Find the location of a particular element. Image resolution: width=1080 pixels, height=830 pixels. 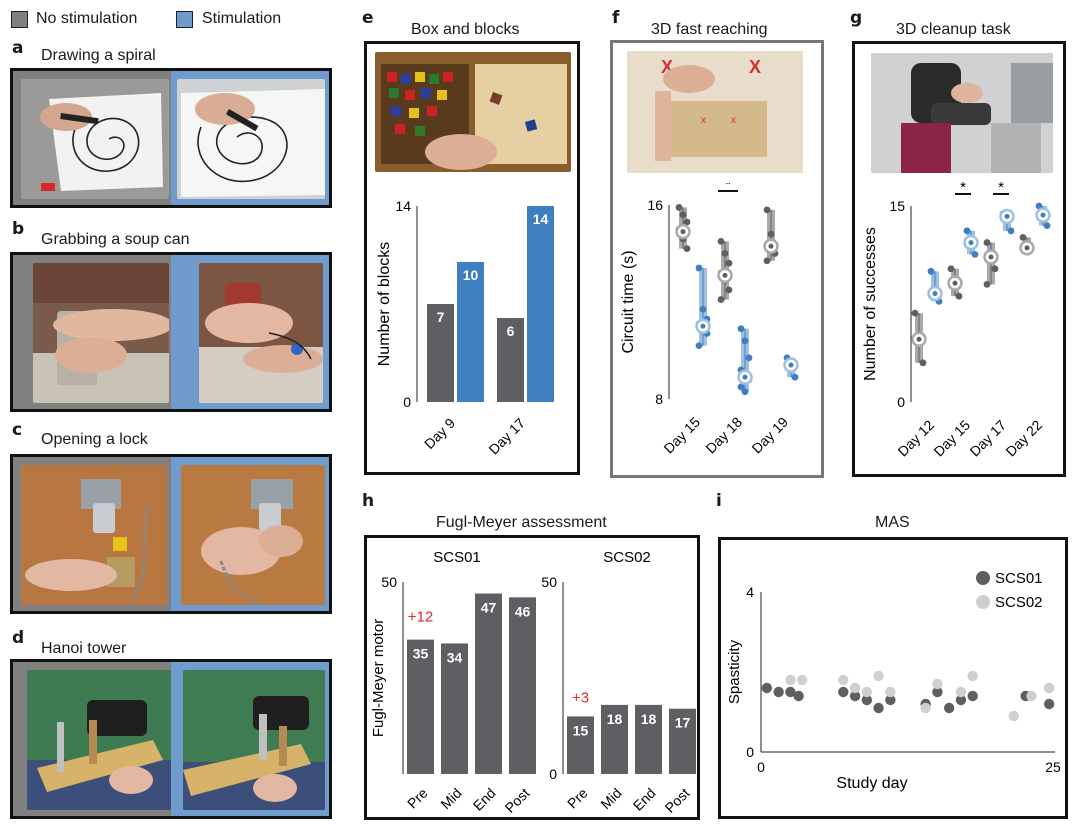

x-tick-day-9: Day 9 is located at coordinates (439, 433).